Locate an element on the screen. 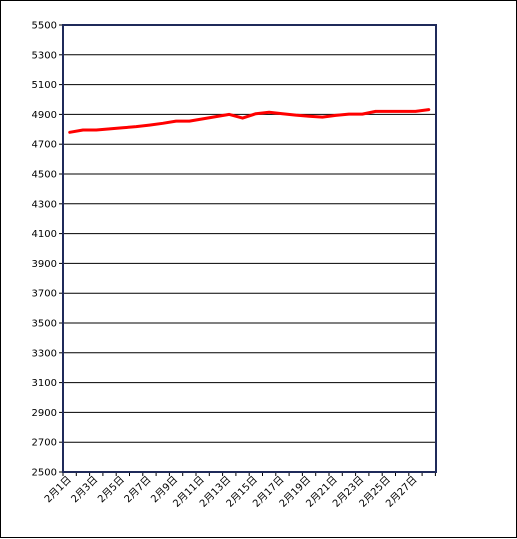 Image resolution: width=517 pixels, height=539 pixels. y-tick-label: 4900 is located at coordinates (44, 115).